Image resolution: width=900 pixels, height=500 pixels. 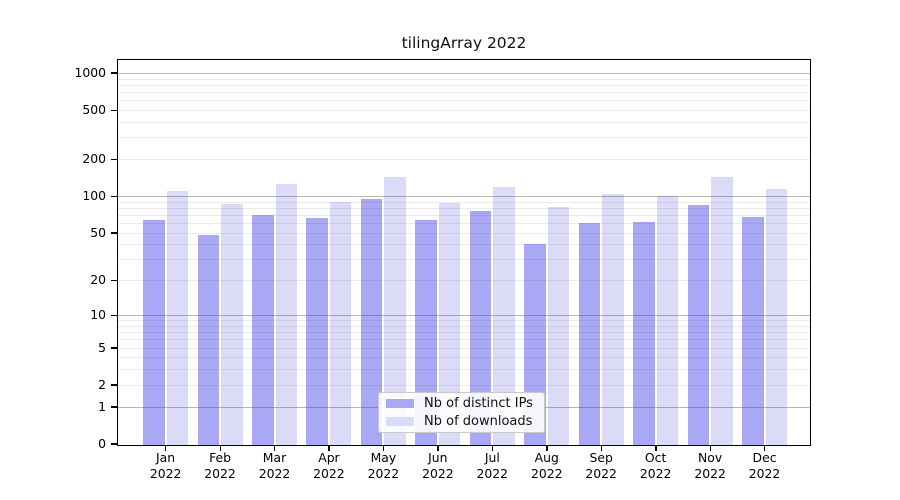 I want to click on bar-distinct-ips-sep, so click(x=589, y=334).